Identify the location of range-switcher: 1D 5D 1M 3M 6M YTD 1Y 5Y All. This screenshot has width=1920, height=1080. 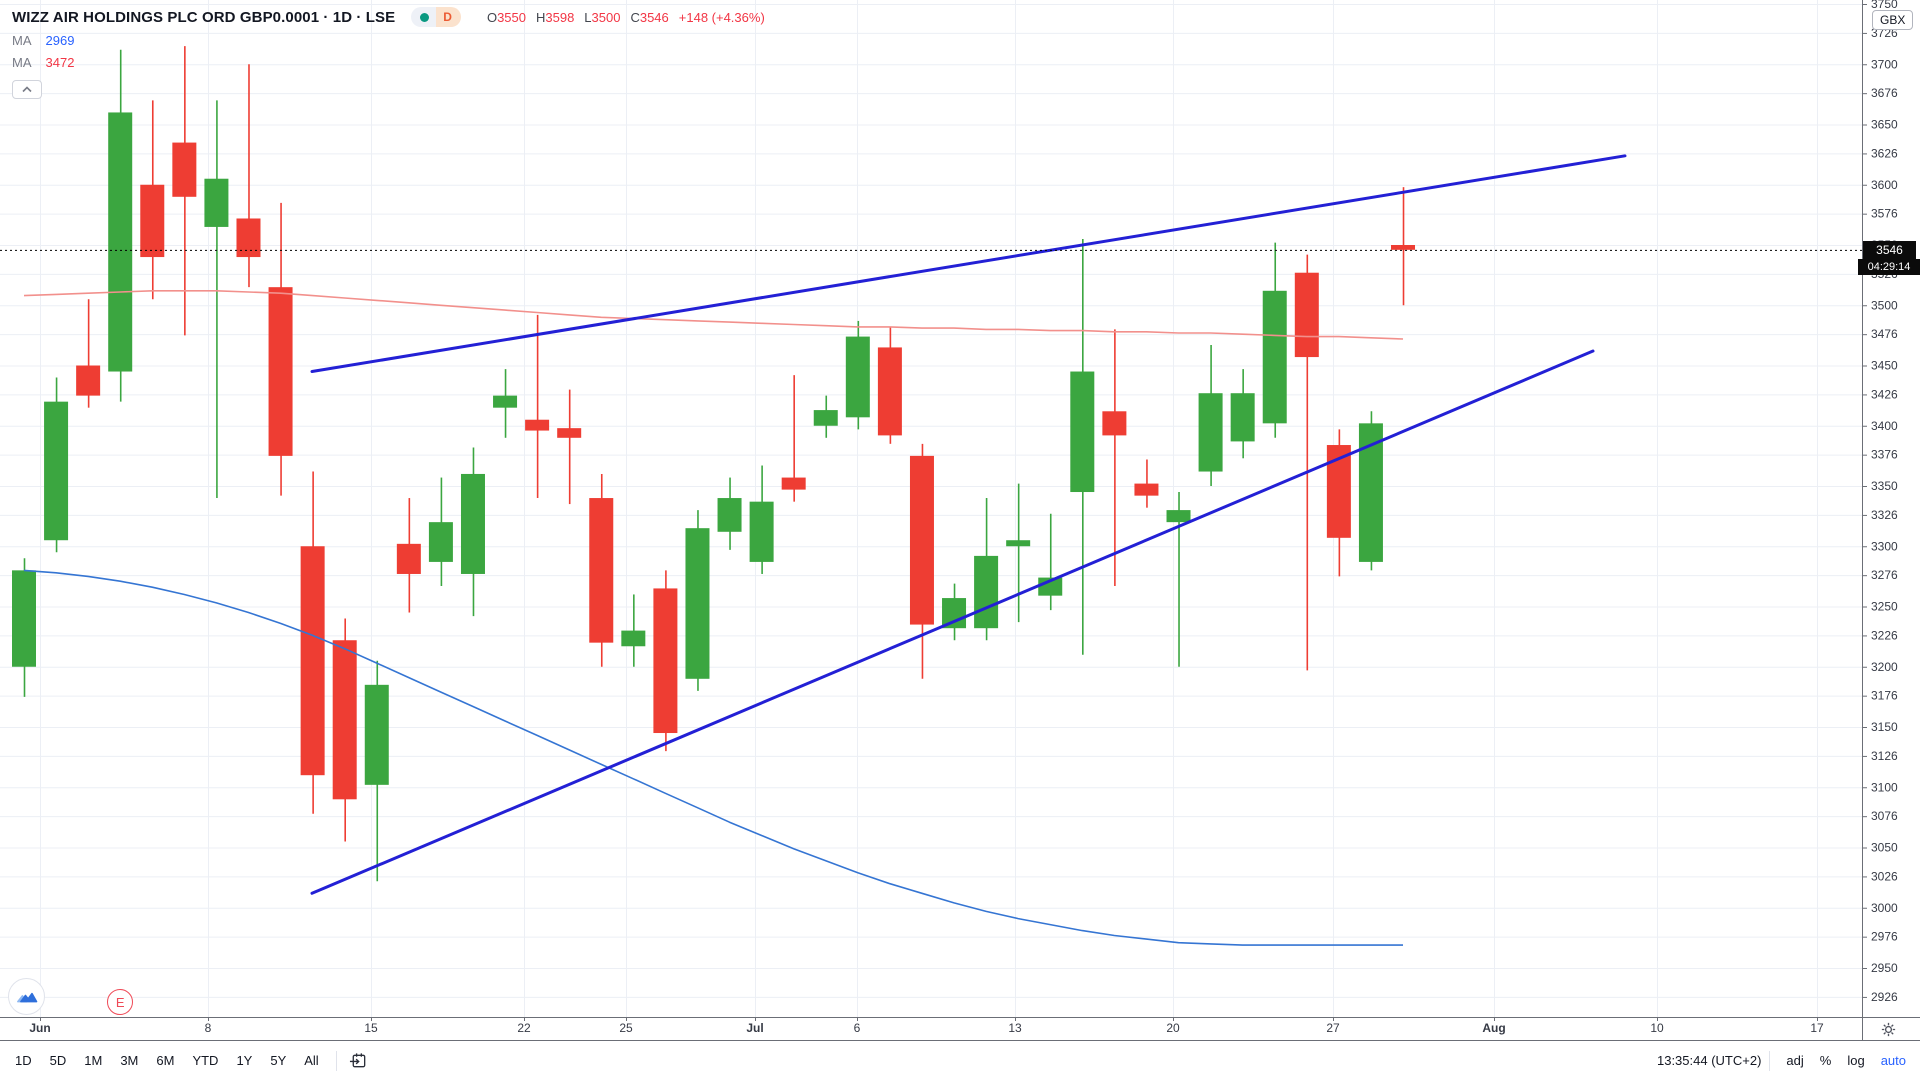
(186, 1061).